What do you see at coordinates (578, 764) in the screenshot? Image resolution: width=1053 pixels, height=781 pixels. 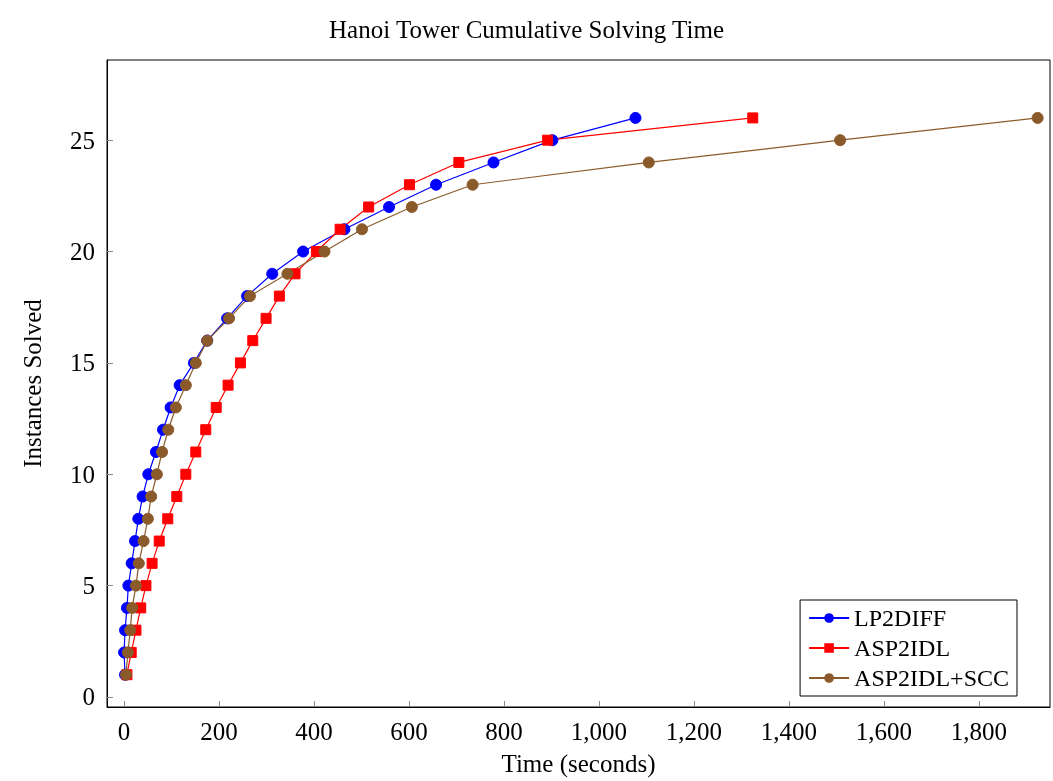 I see `x-axis-title: Time (seconds)` at bounding box center [578, 764].